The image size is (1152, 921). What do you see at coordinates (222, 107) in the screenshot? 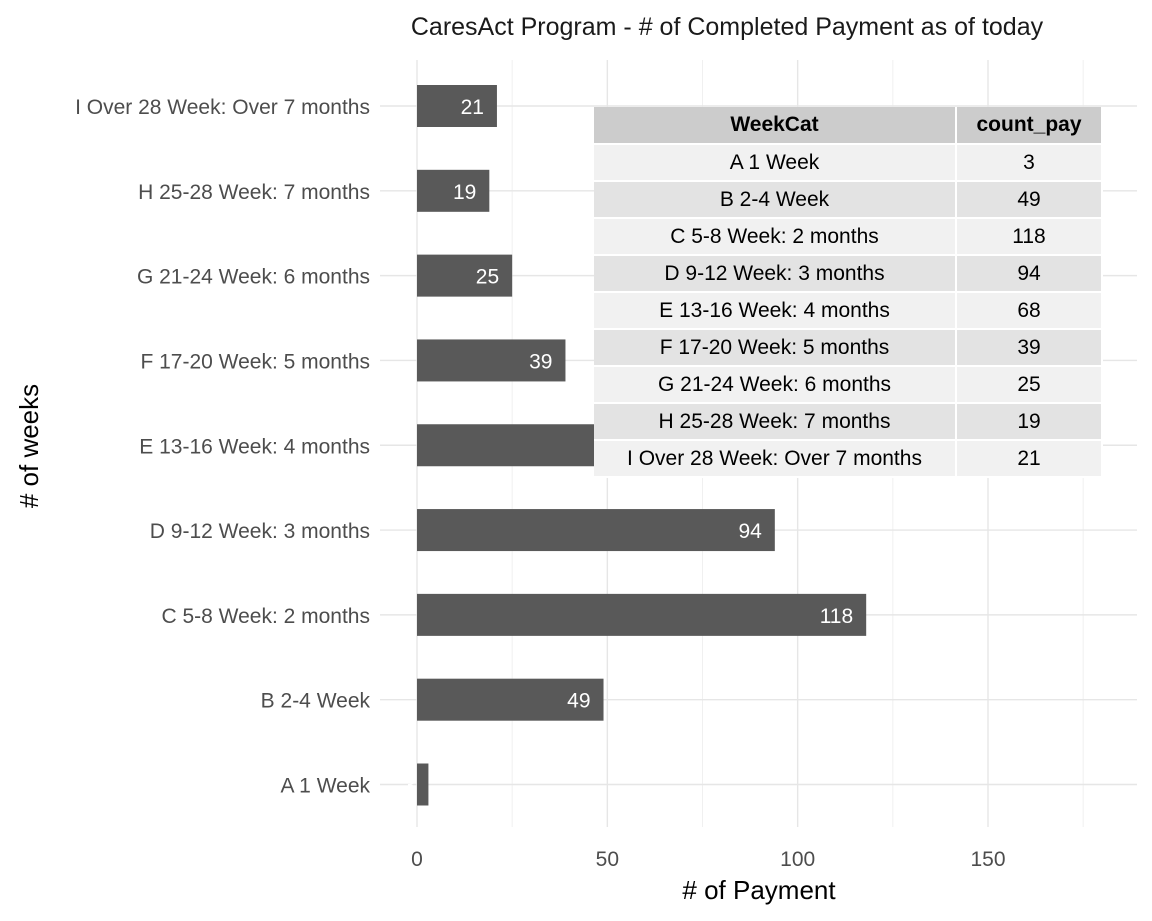
I see `y-tick-label: I Over 28 Week: Over 7 months` at bounding box center [222, 107].